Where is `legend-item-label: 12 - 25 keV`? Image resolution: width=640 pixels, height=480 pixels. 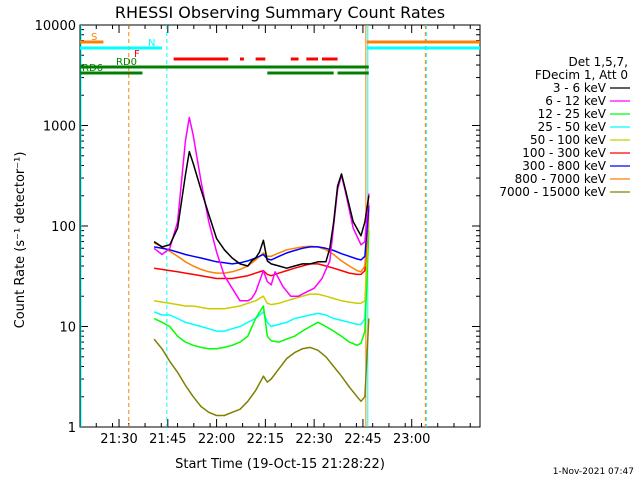
legend-item-label: 12 - 25 keV is located at coordinates (572, 114).